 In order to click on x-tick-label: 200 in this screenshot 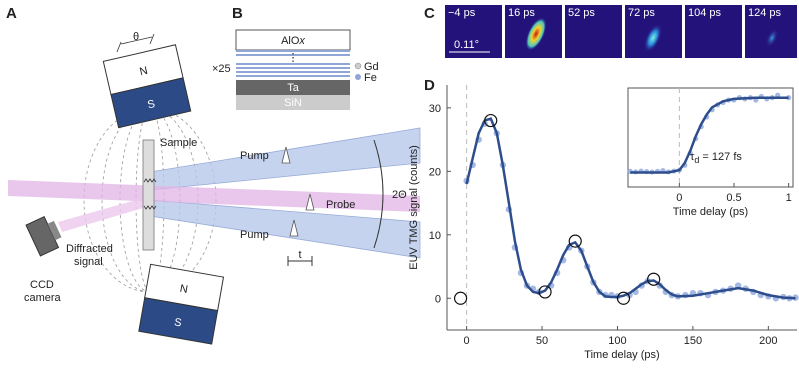, I will do `click(768, 341)`.